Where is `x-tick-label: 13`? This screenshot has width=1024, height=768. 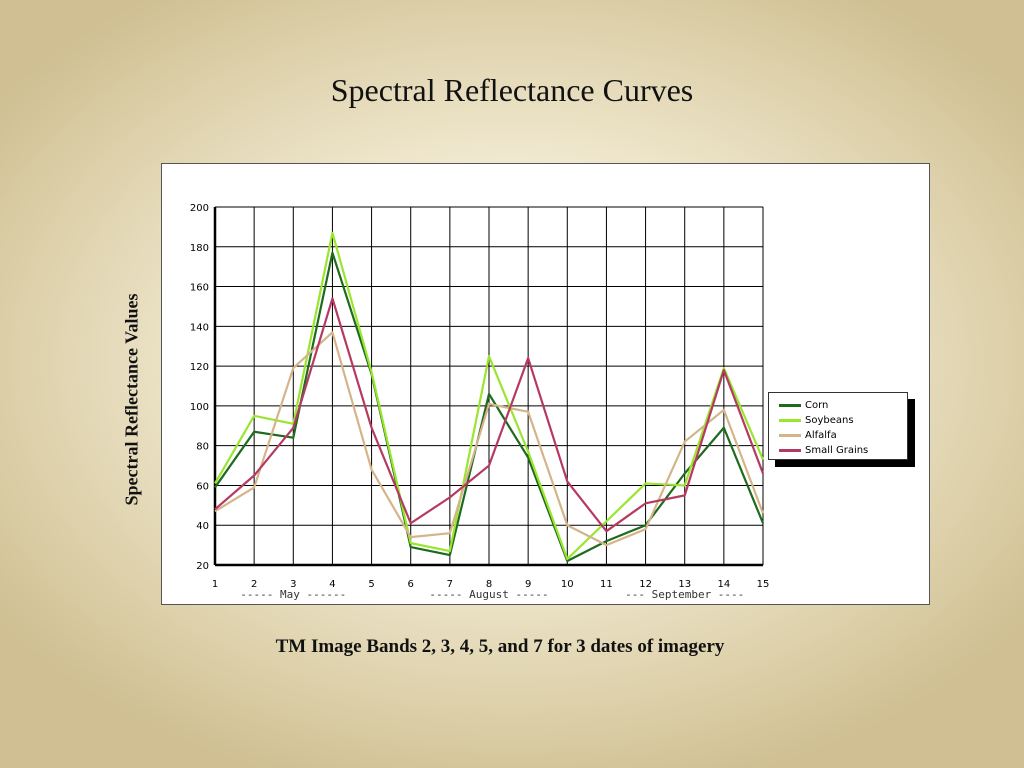 x-tick-label: 13 is located at coordinates (684, 584).